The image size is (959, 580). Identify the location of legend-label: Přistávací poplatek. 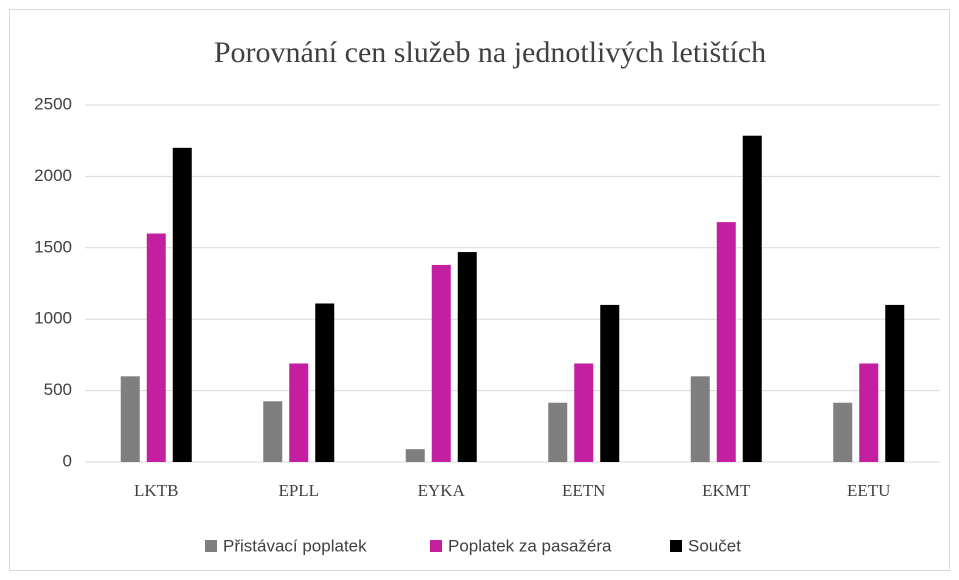
(295, 545).